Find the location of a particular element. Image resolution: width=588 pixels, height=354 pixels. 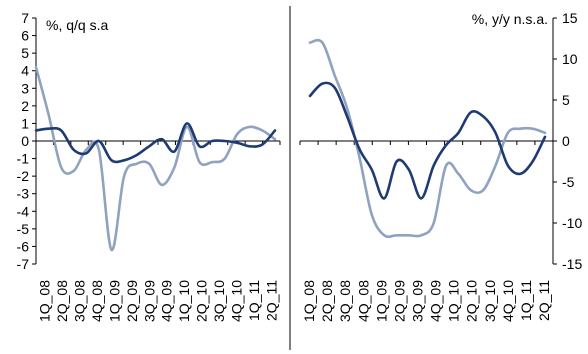

y-tick-label: 2 is located at coordinates (25, 106).